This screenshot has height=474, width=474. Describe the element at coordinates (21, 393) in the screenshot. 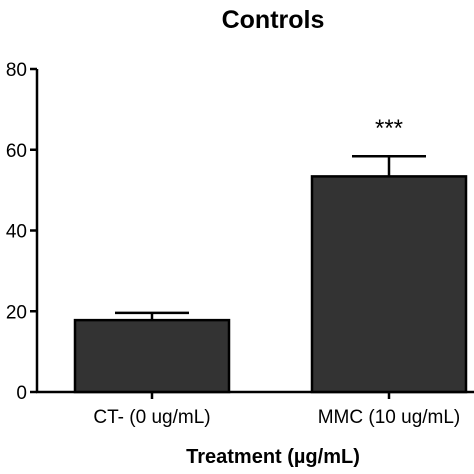

I see `y-tick-label: 0` at that location.